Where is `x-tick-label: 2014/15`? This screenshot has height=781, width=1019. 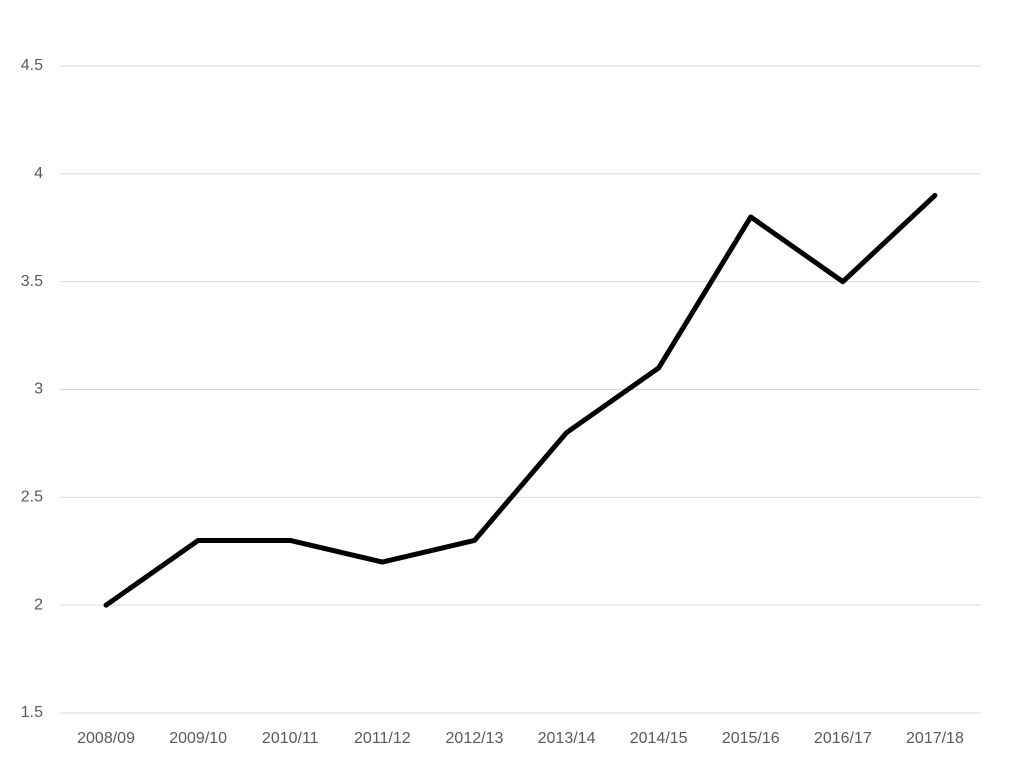 x-tick-label: 2014/15 is located at coordinates (659, 738).